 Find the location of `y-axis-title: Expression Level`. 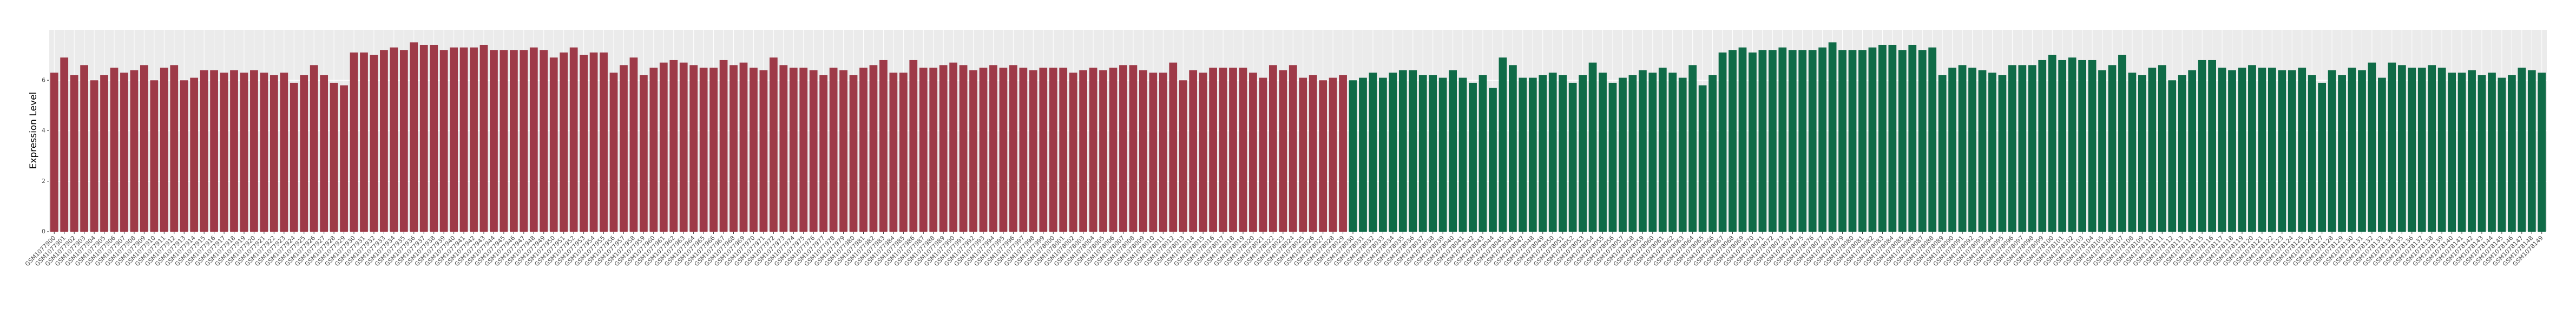

y-axis-title: Expression Level is located at coordinates (33, 130).